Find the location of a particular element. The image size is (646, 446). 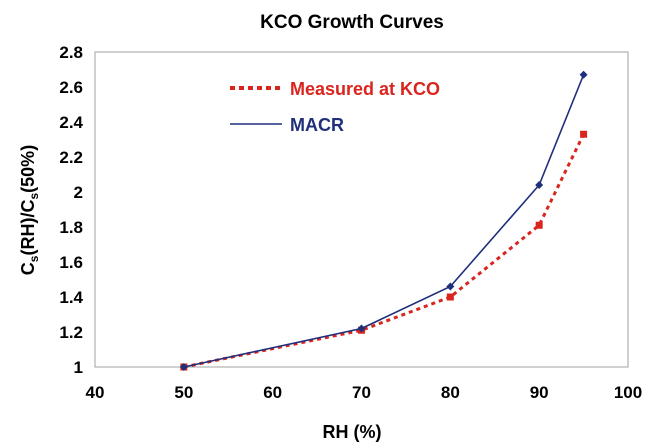

y-tick-label: 1.2 is located at coordinates (71, 332).